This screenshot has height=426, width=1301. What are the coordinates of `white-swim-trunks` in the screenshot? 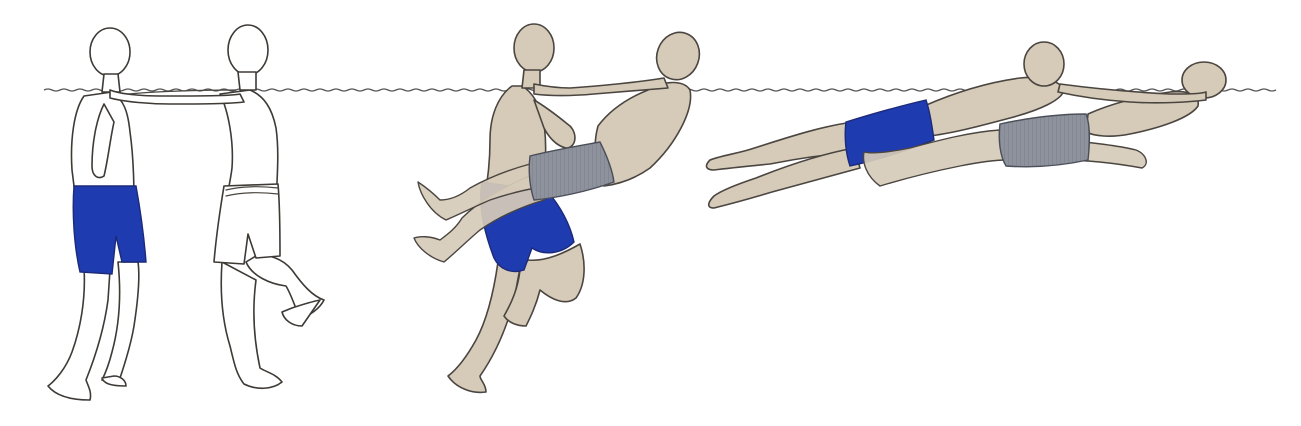 It's located at (247, 224).